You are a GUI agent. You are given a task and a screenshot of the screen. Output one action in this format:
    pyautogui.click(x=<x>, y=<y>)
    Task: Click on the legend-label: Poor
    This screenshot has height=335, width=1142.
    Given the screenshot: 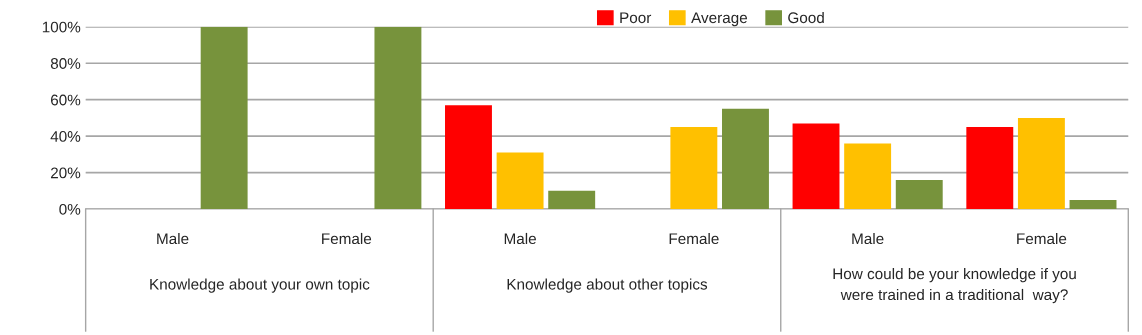 What is the action you would take?
    pyautogui.click(x=636, y=18)
    